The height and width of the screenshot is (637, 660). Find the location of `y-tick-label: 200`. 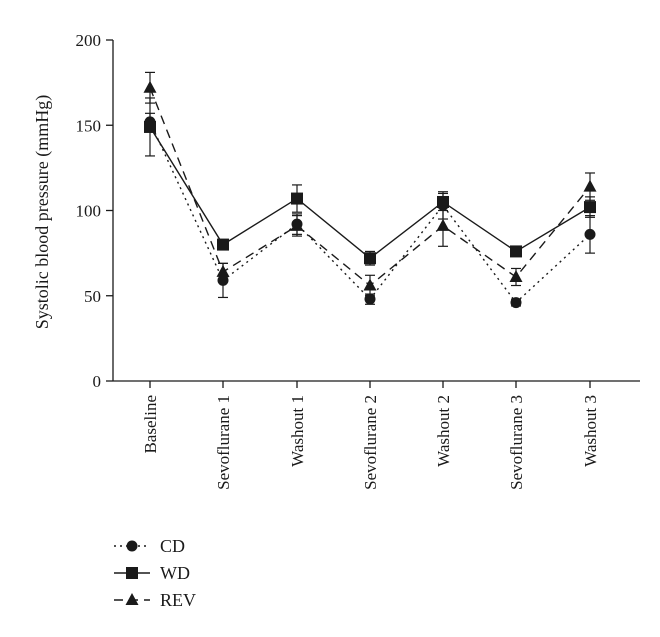

y-tick-label: 200 is located at coordinates (89, 40).